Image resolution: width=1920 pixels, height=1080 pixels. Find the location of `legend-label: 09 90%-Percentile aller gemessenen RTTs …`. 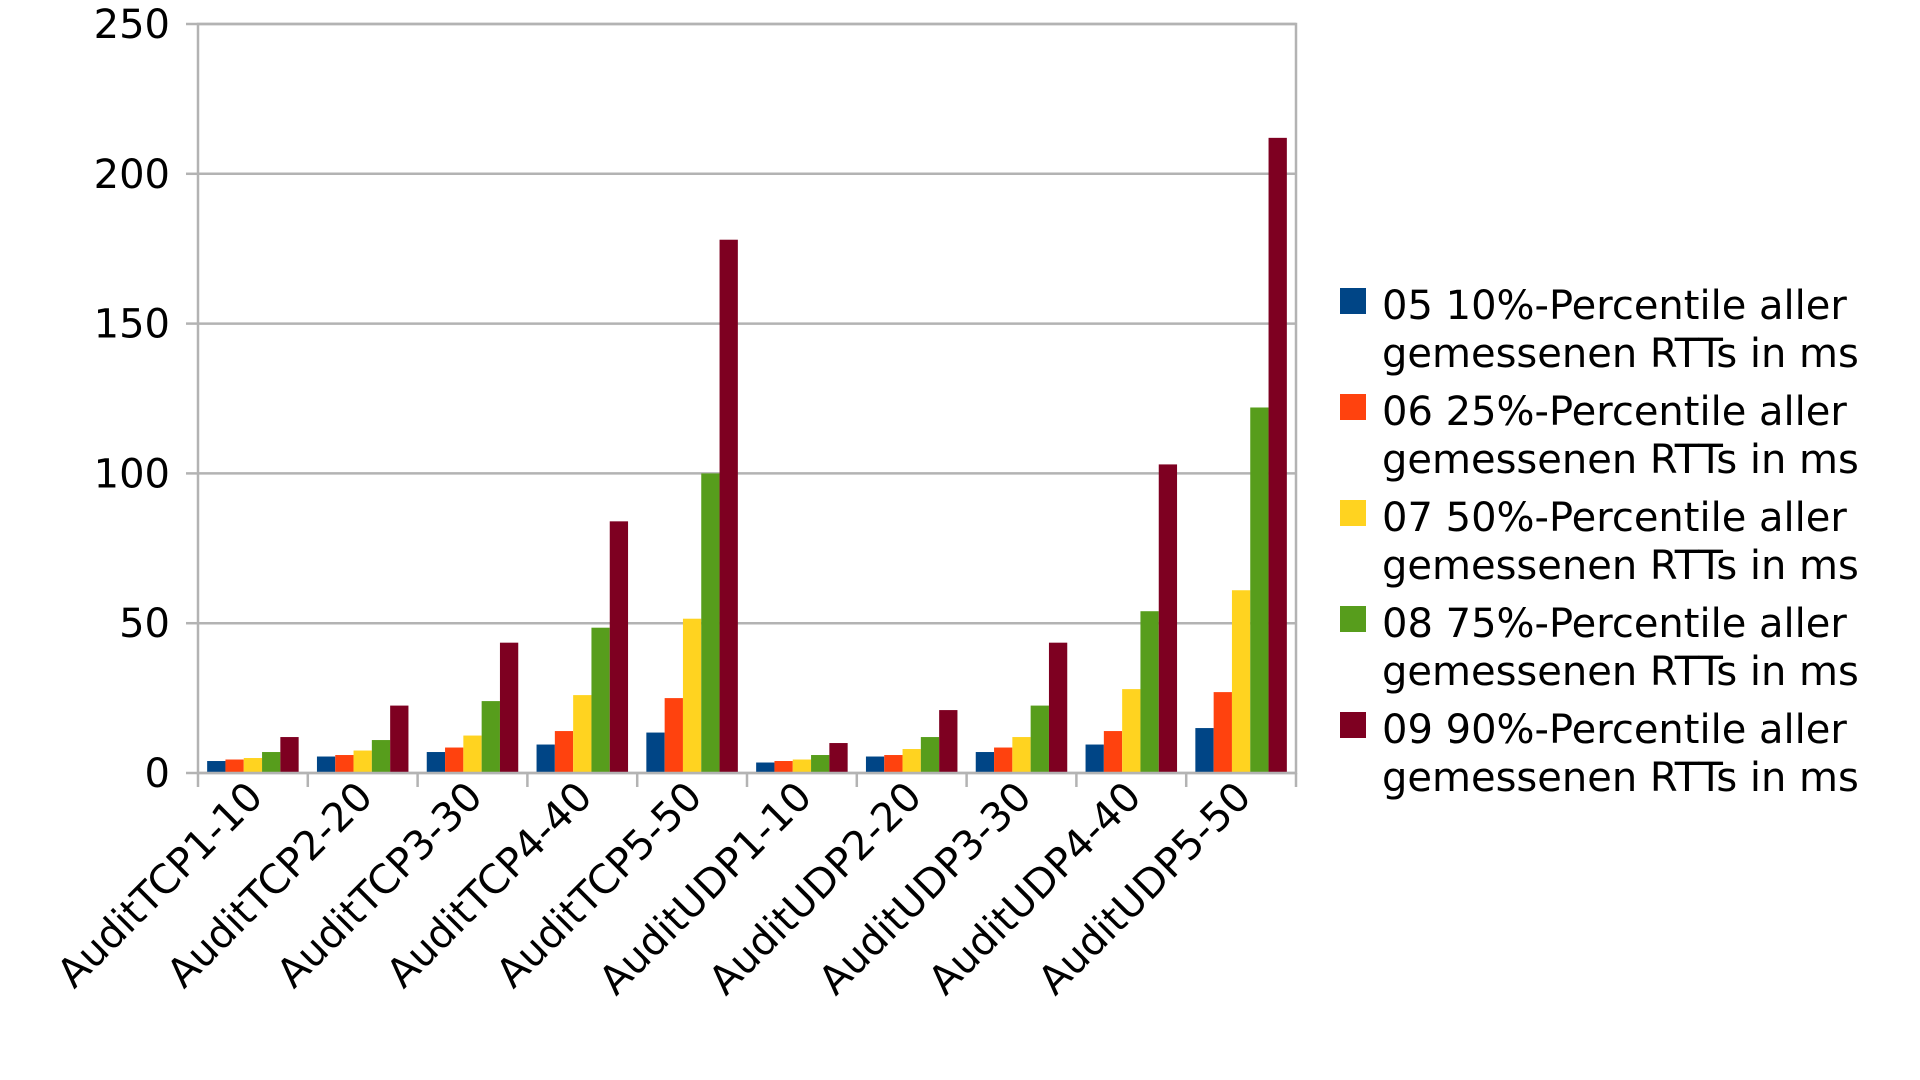

legend-label: 09 90%-Percentile aller gemessenen RTTs … is located at coordinates (1620, 754).